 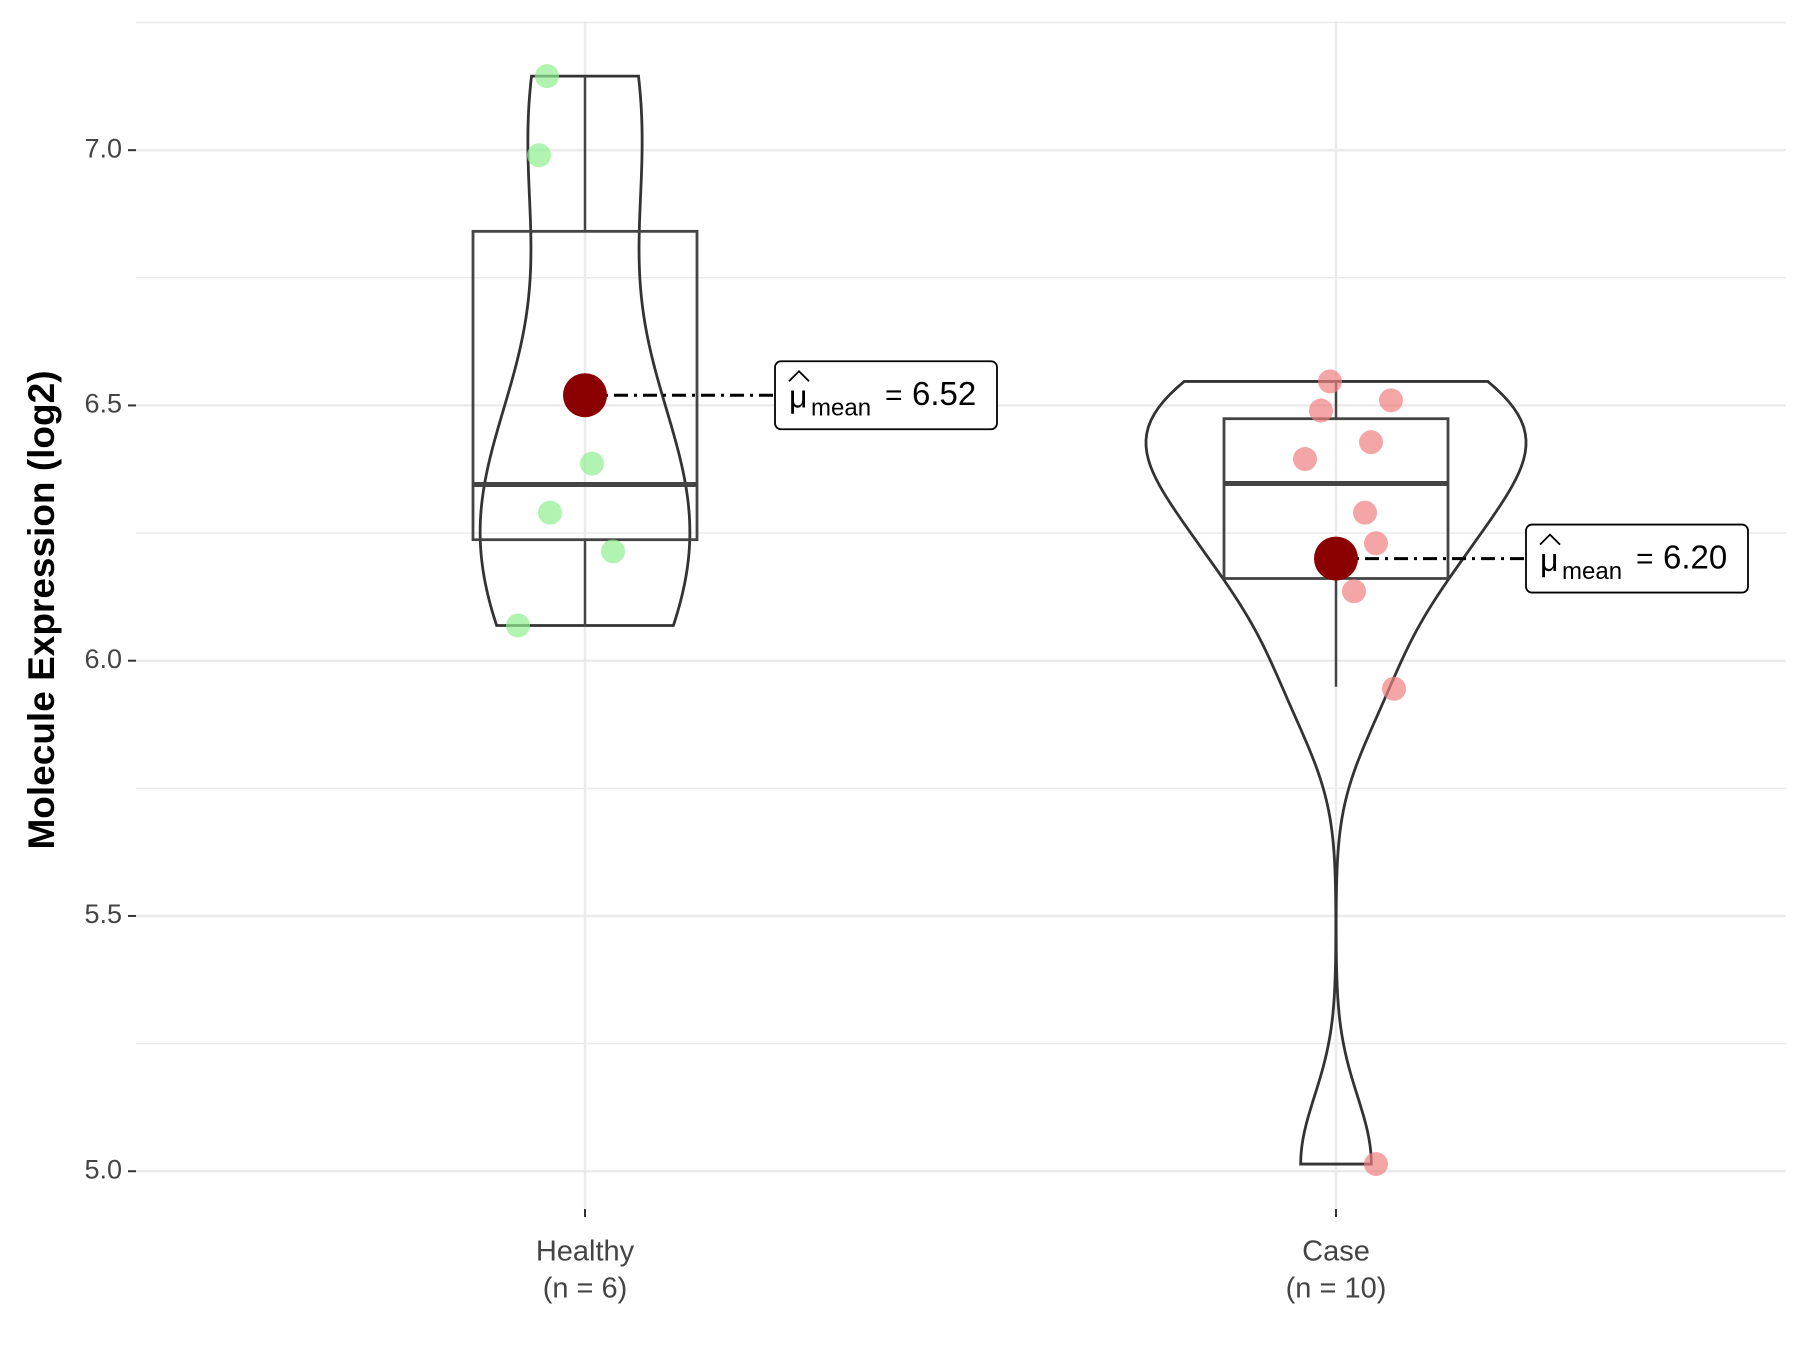 I want to click on x-tick-label: Case, so click(x=1336, y=1252).